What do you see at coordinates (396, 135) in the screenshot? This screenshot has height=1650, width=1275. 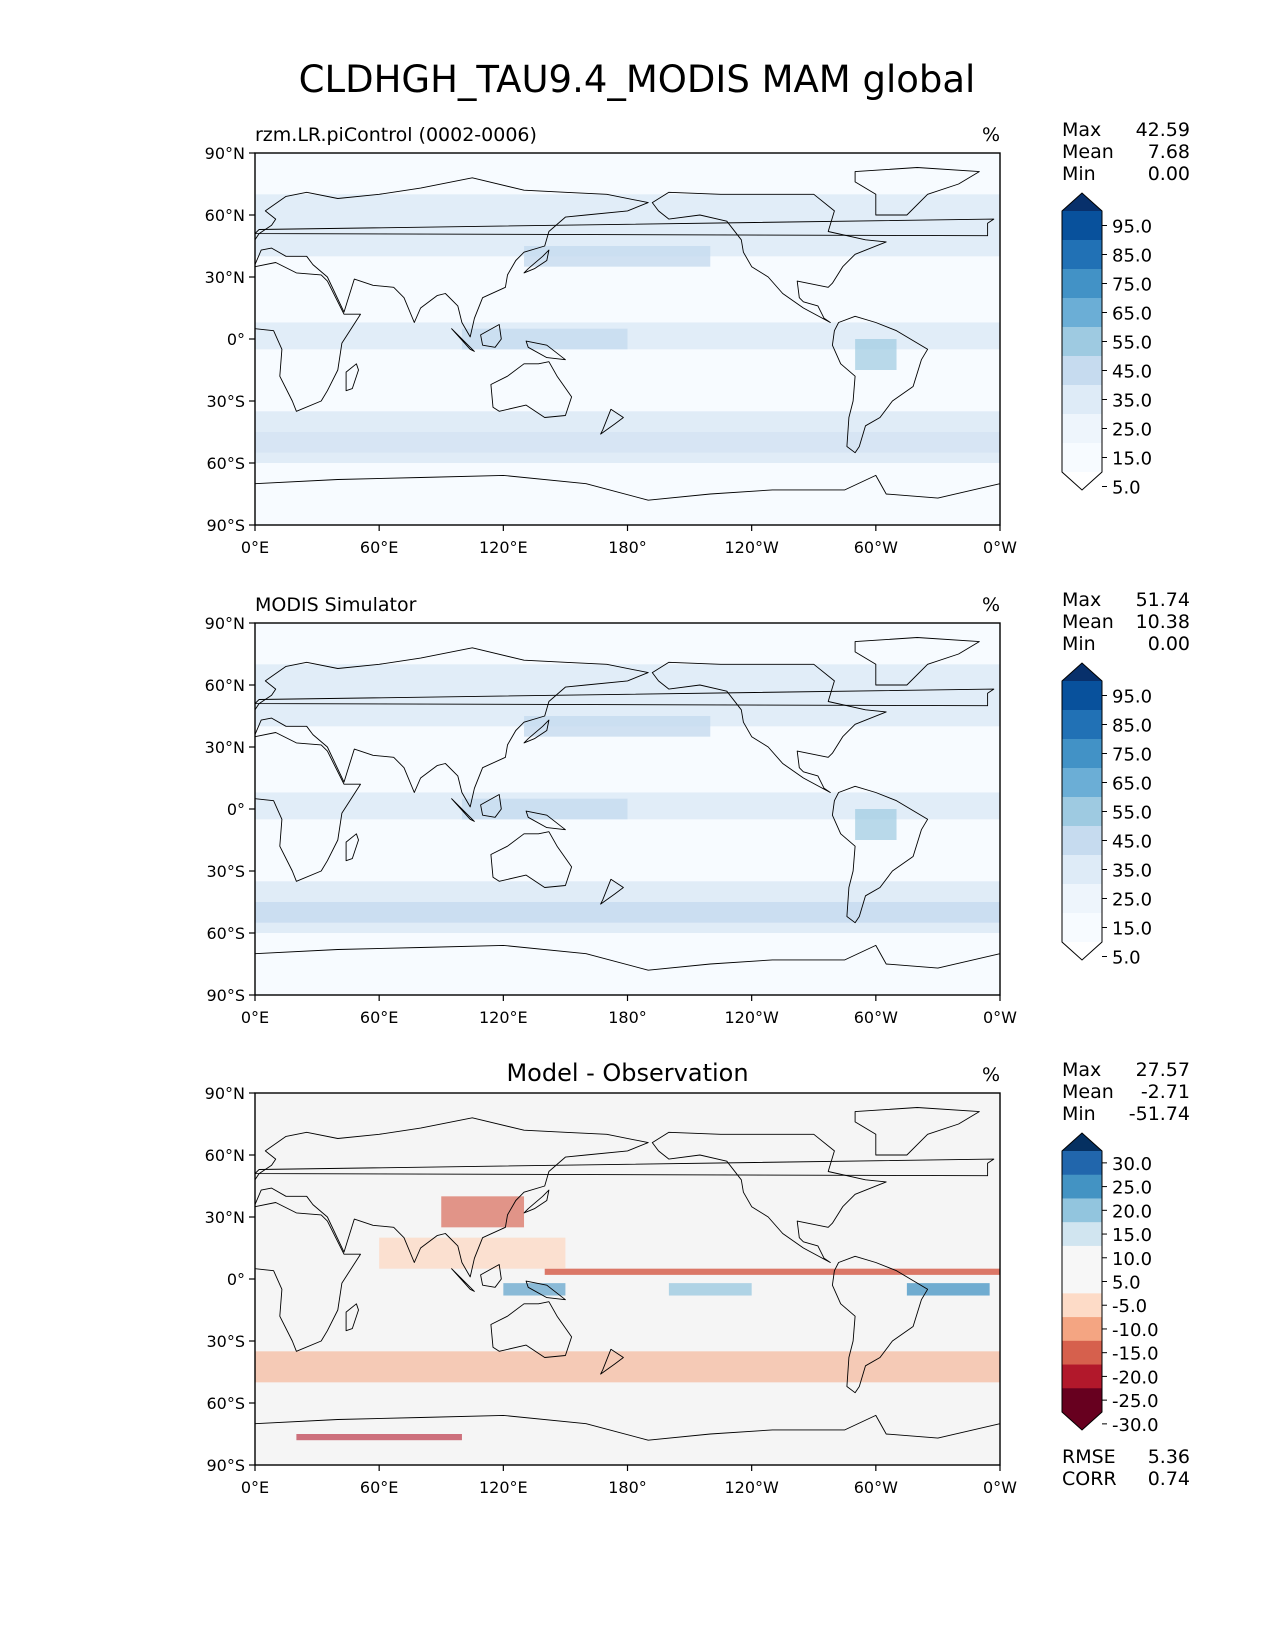 I see `panel-left-title: rzm.LR.piControl (0002-0006)` at bounding box center [396, 135].